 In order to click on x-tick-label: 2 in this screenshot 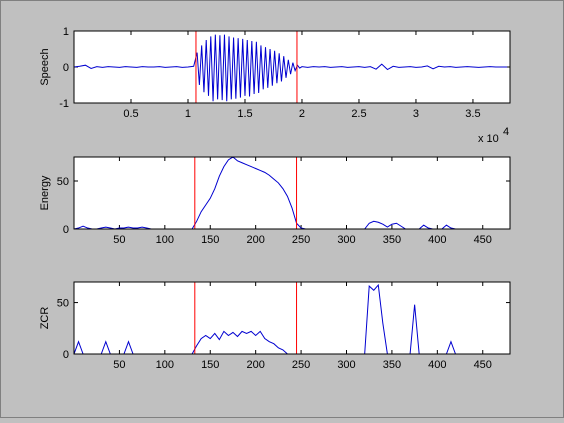, I will do `click(302, 114)`.